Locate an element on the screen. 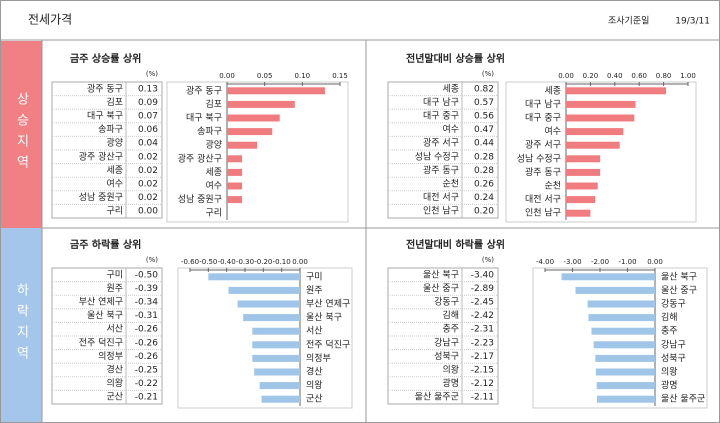 This screenshot has height=423, width=720. x-tick-label: -3.00 is located at coordinates (572, 262).